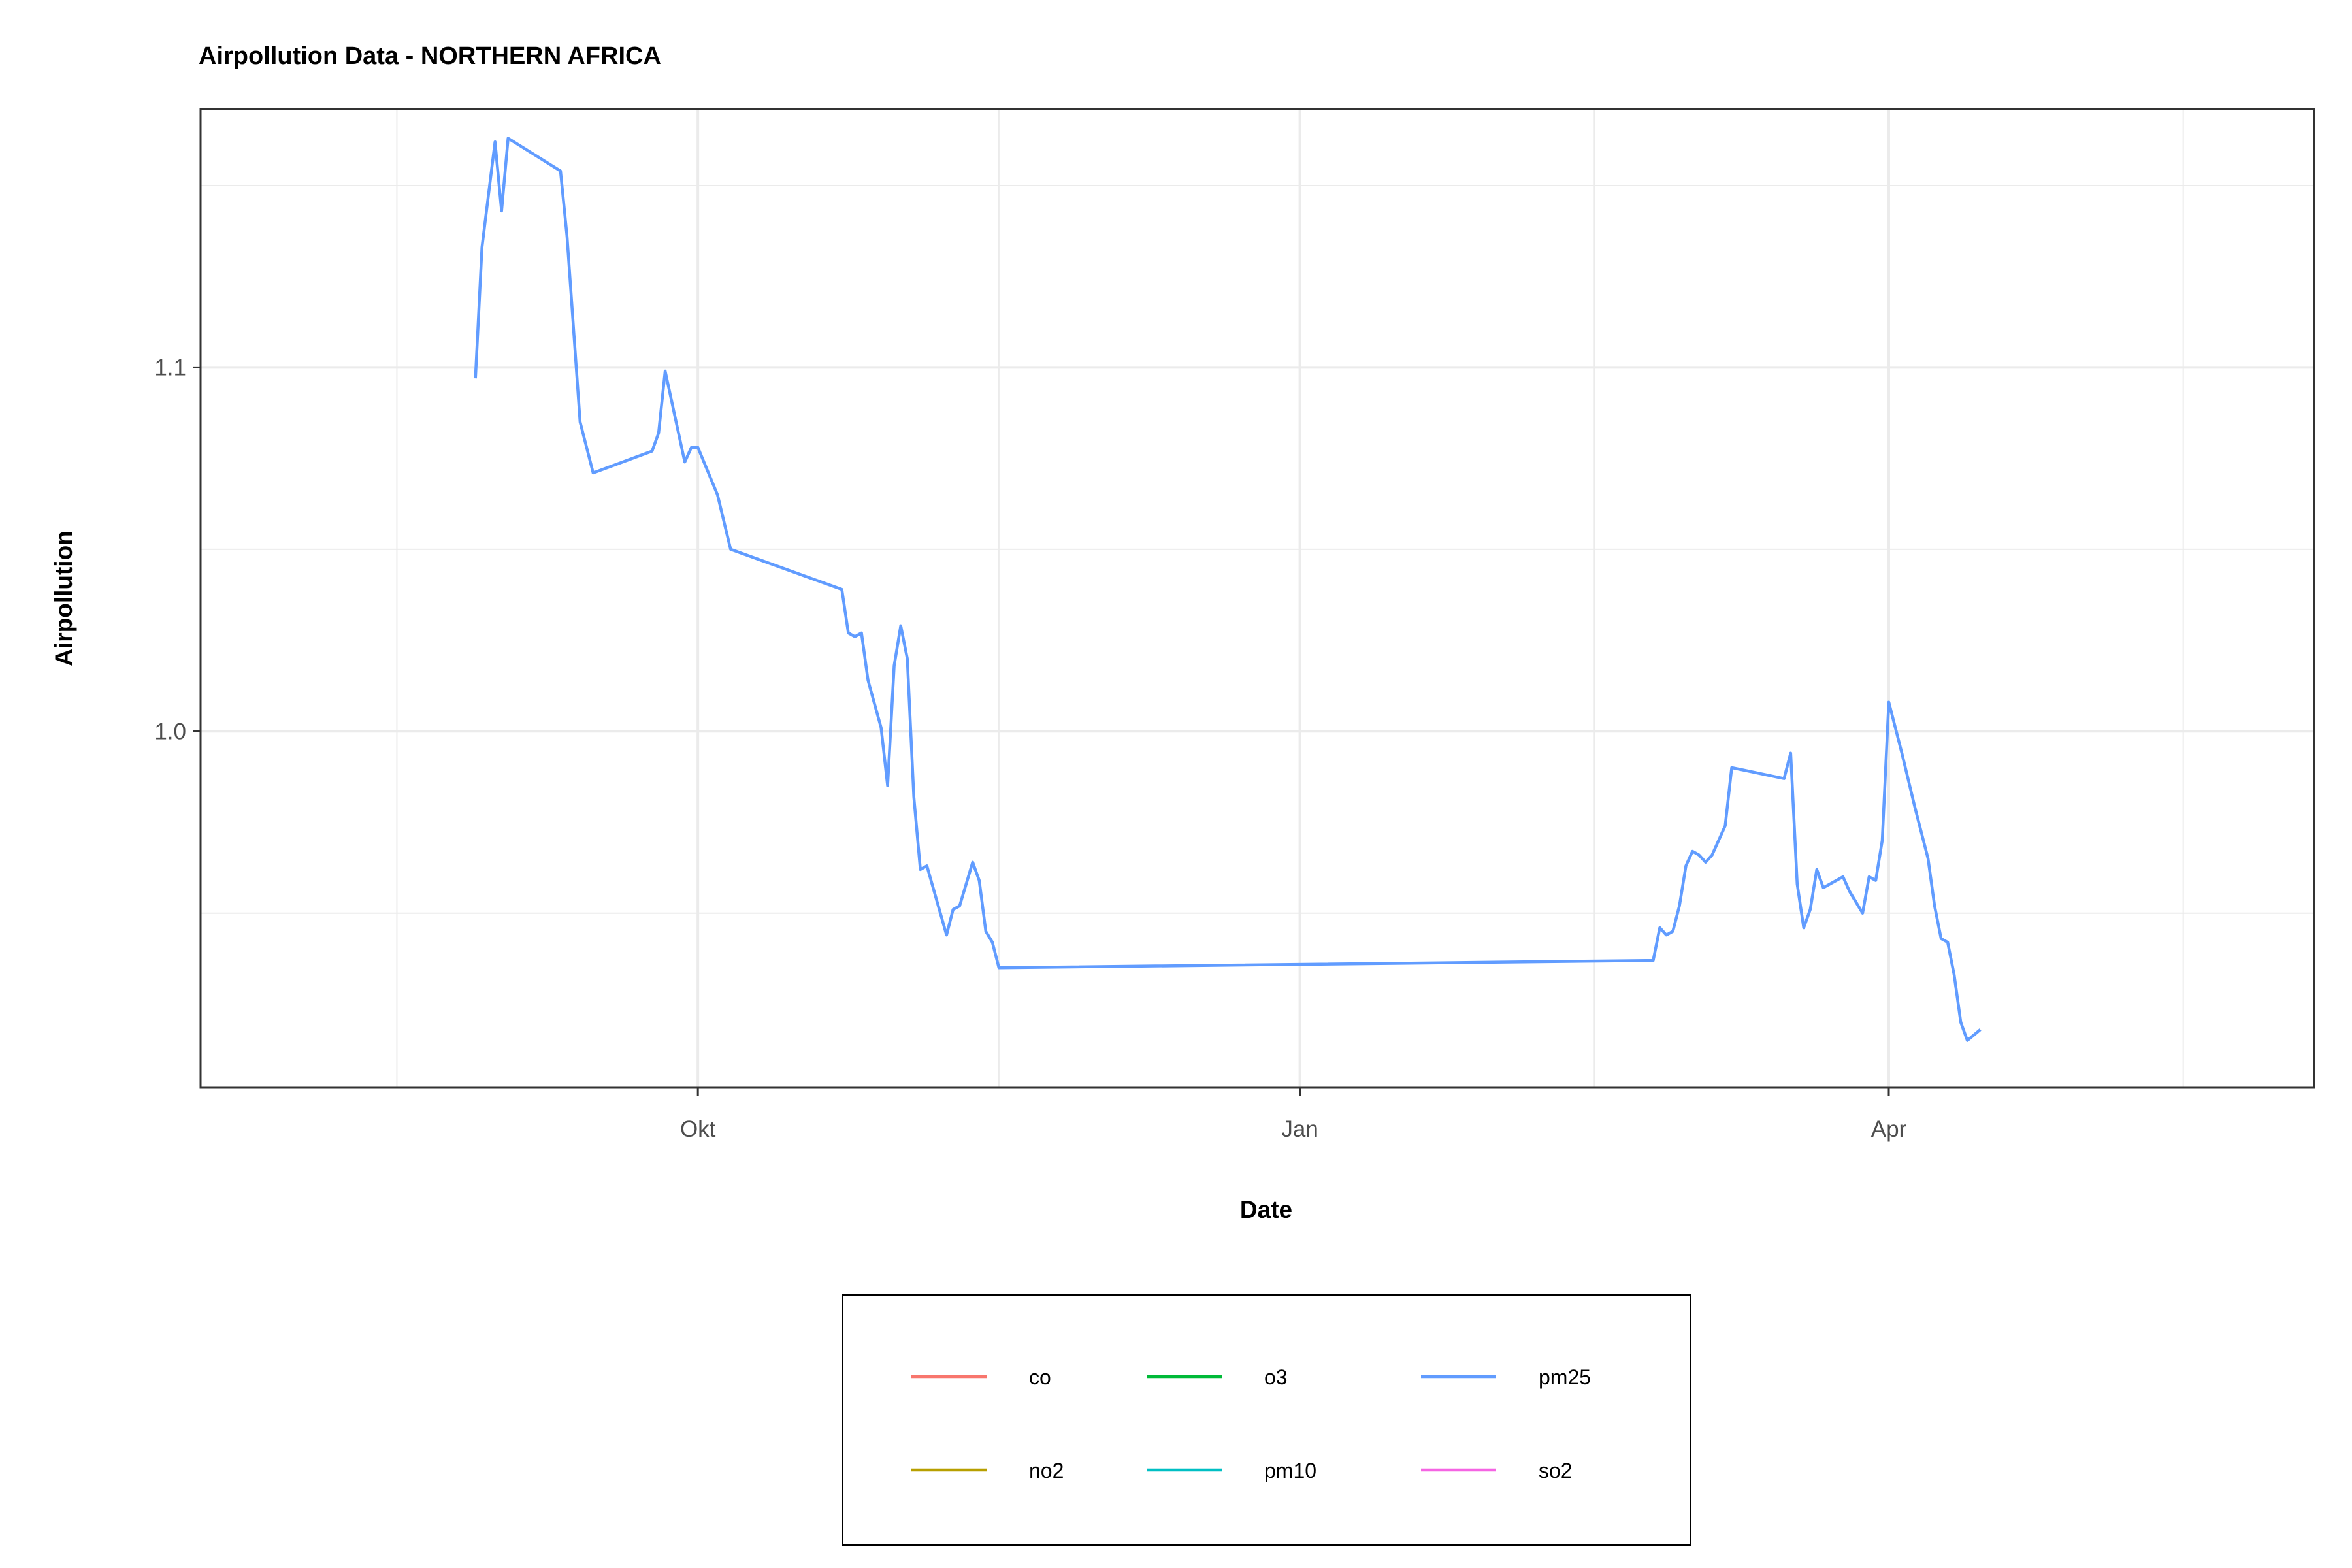 This screenshot has height=1568, width=2352. I want to click on x-tick-label: Apr, so click(1889, 1129).